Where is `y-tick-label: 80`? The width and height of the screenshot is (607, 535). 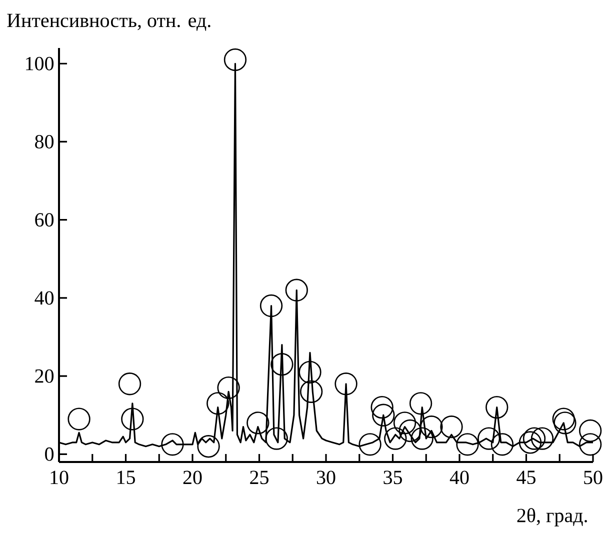 y-tick-label: 80 is located at coordinates (44, 141).